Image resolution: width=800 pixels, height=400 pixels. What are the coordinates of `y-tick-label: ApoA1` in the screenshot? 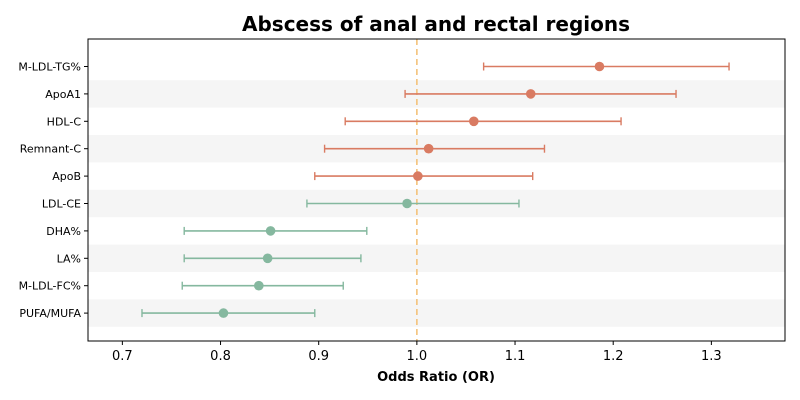 It's located at (63, 94).